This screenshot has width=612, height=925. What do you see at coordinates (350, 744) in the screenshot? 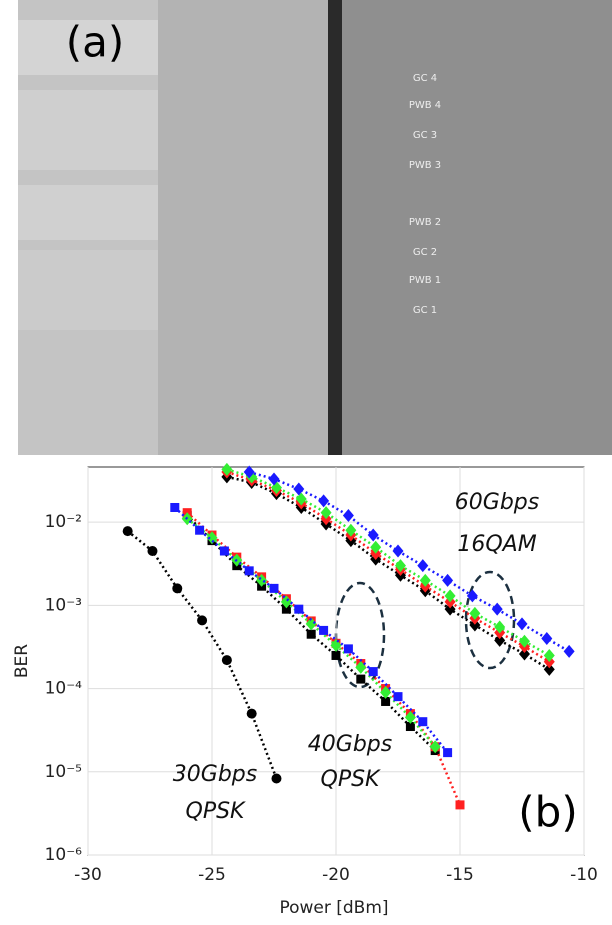
I see `annotation: 40Gbps` at bounding box center [350, 744].